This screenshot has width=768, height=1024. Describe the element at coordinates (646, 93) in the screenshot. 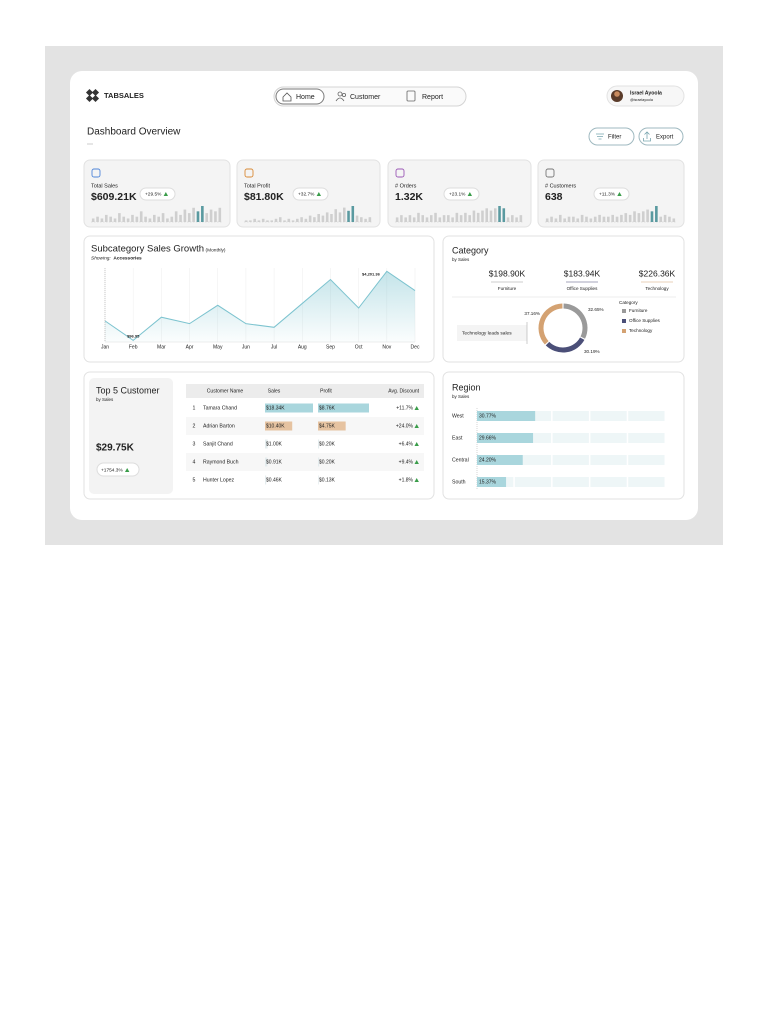

I see `user-name: Israel Ayoola` at that location.